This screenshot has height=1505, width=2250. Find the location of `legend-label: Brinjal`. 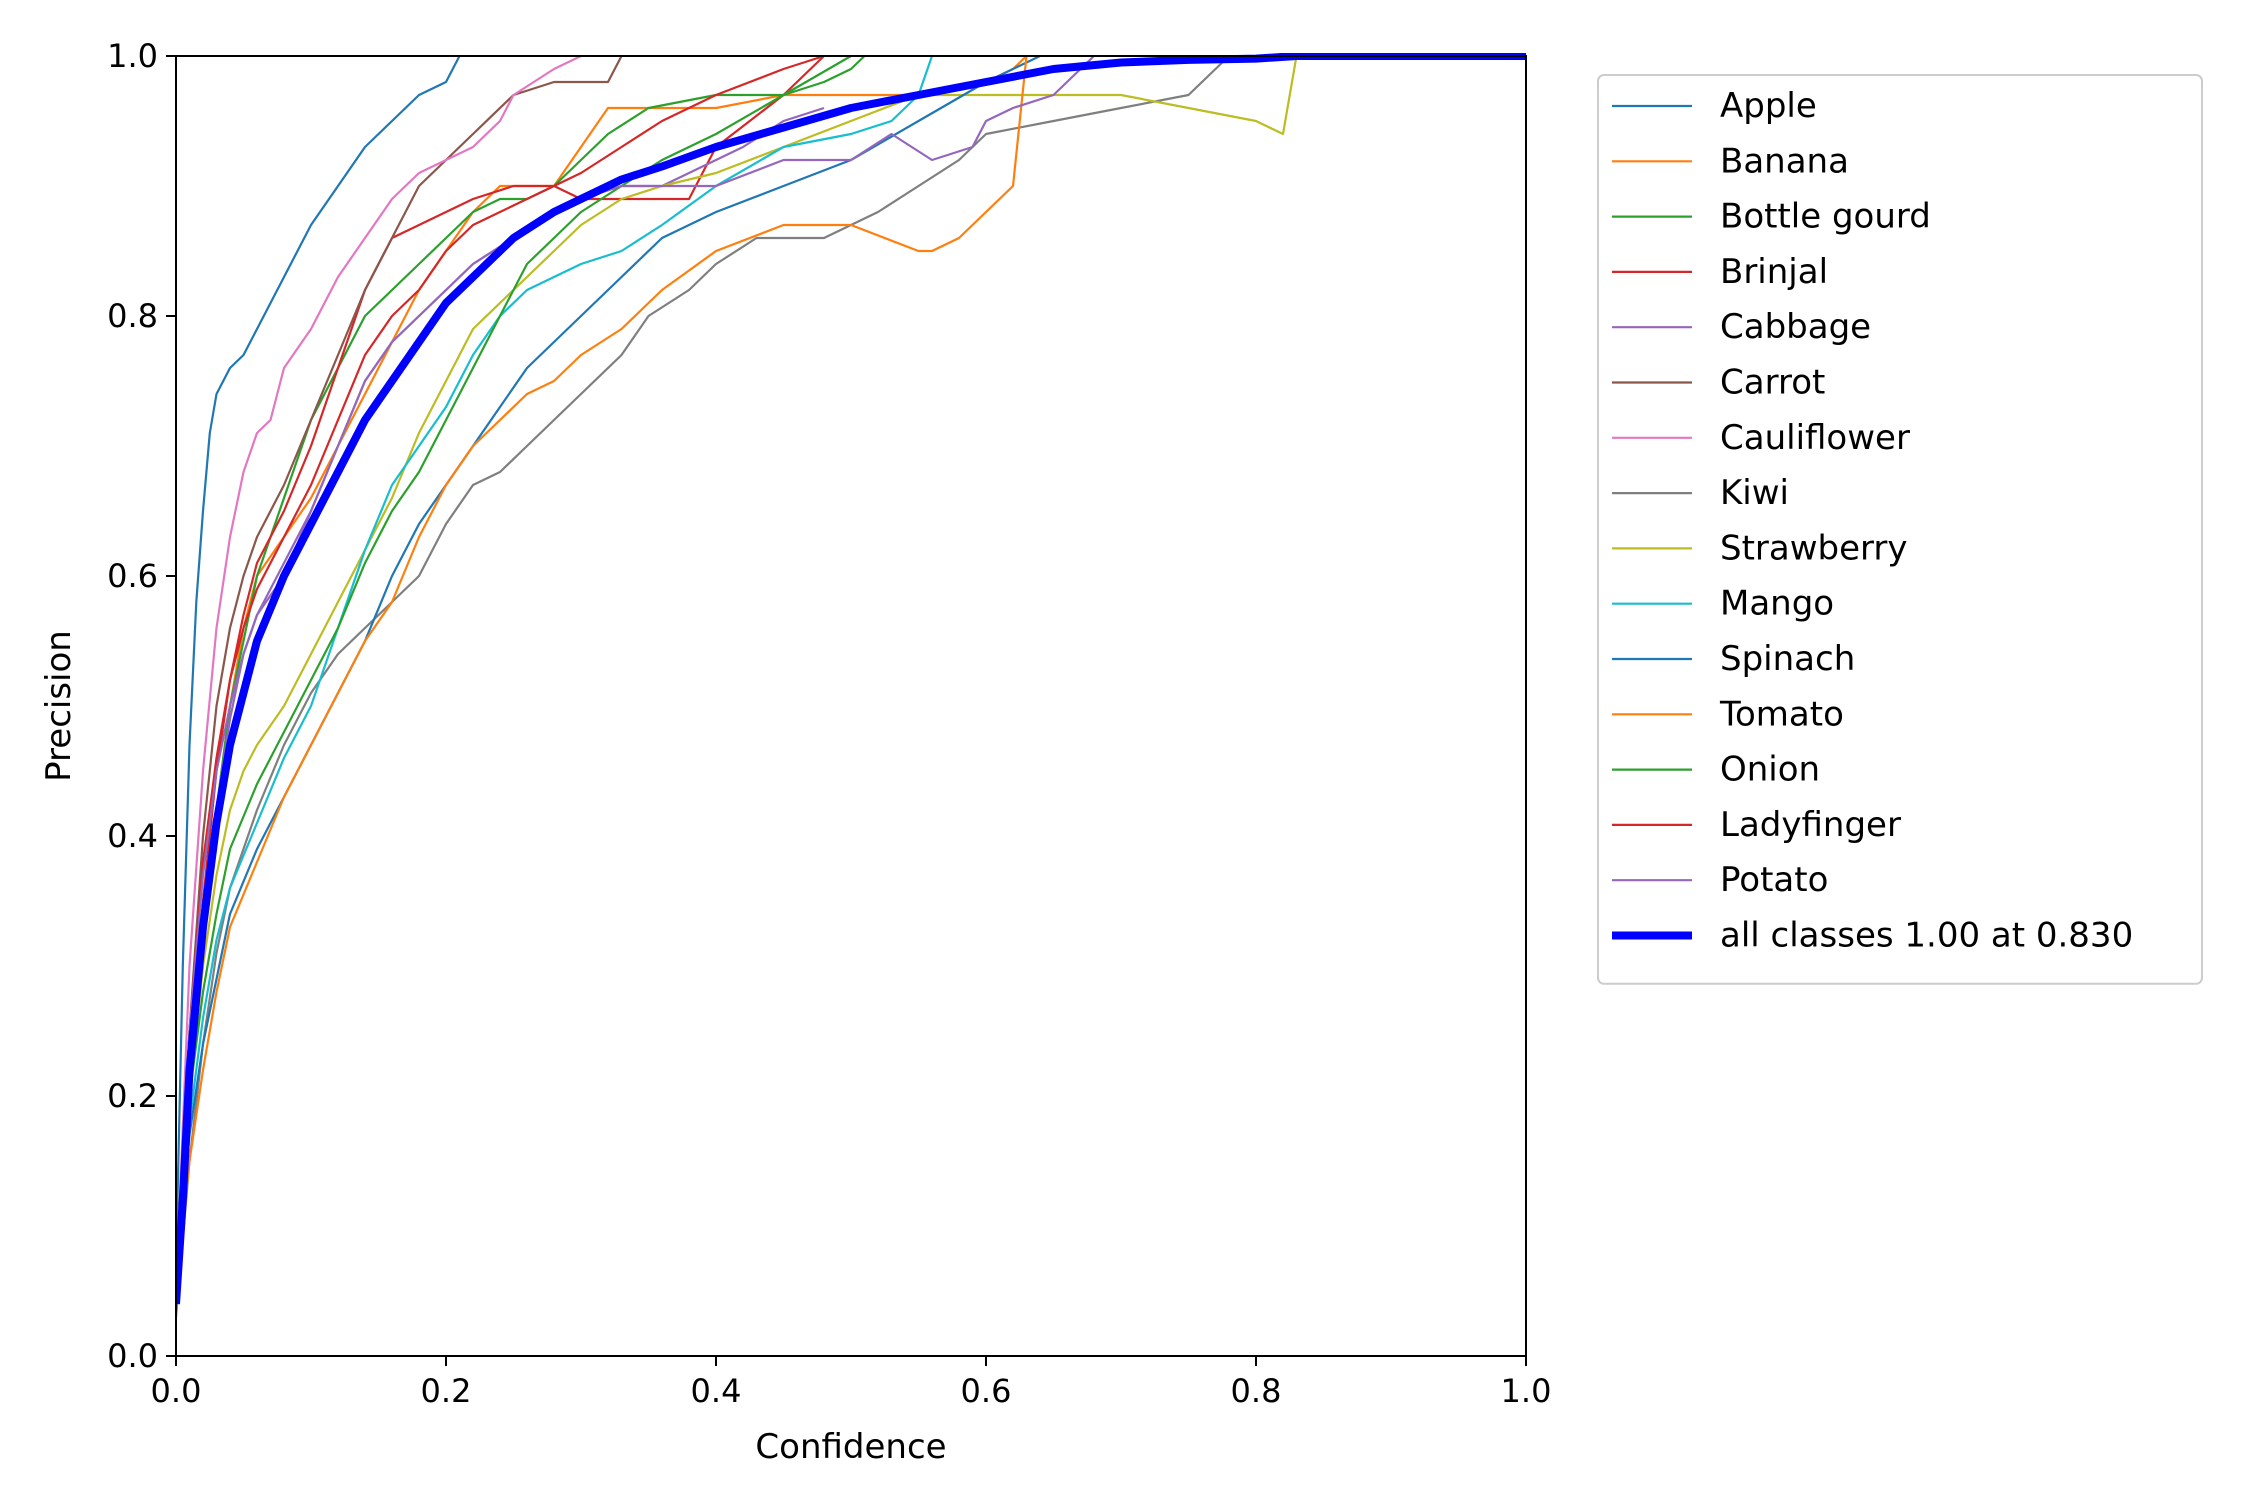

legend-label: Brinjal is located at coordinates (1774, 272).